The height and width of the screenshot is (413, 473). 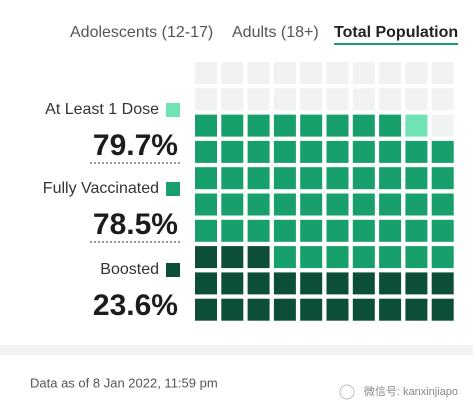 What do you see at coordinates (135, 305) in the screenshot?
I see `value-label: 23.6%` at bounding box center [135, 305].